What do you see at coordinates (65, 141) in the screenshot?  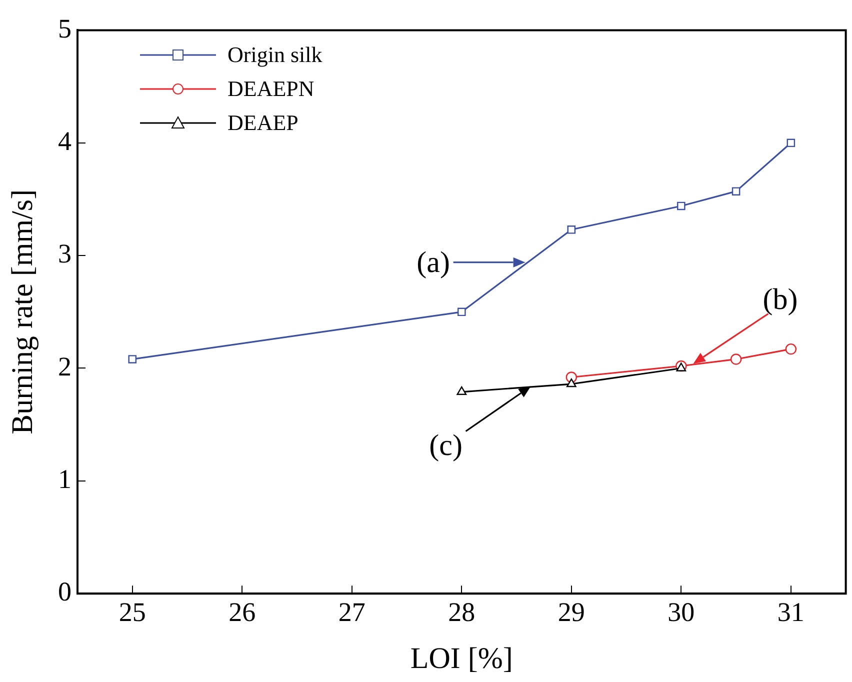 I see `y-tick-label: 4` at bounding box center [65, 141].